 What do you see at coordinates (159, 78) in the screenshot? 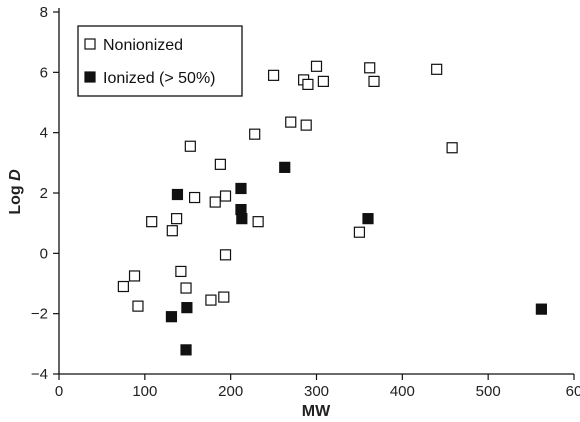
I see `legend-ionized-label: Ionized (> 50%)` at bounding box center [159, 78].